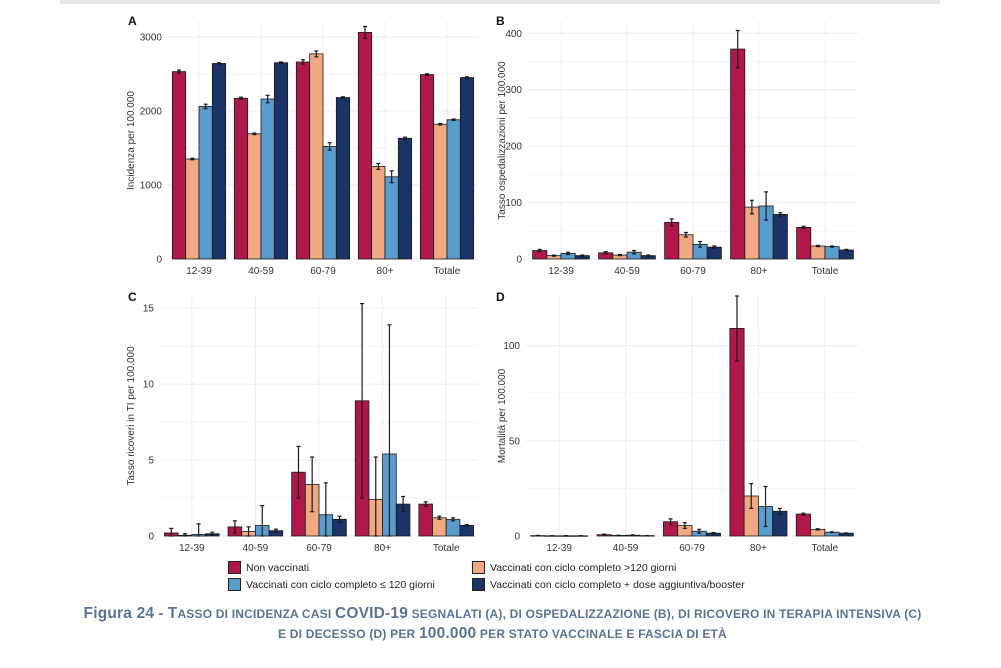  Describe the element at coordinates (151, 185) in the screenshot. I see `y-tick-label: 1000` at that location.